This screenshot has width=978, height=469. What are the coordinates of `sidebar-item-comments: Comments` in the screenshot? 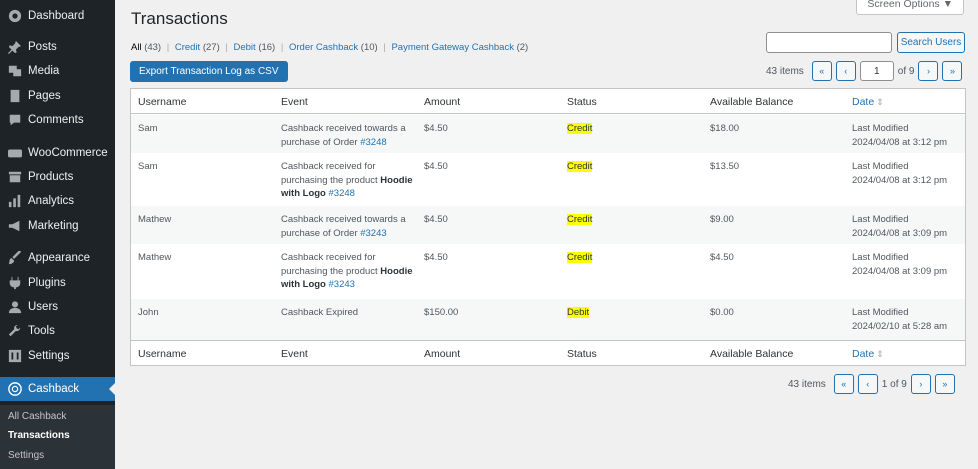 It's located at (57, 120).